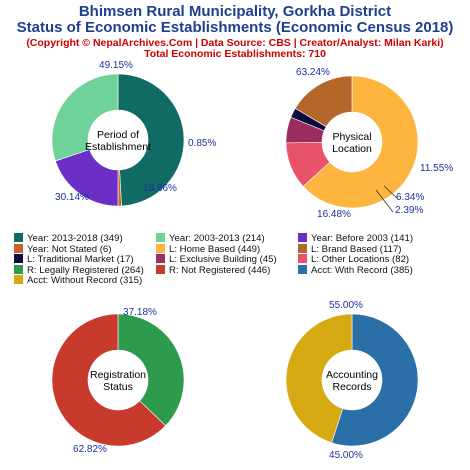  I want to click on slice-percent-label: 19.86%, so click(160, 188).